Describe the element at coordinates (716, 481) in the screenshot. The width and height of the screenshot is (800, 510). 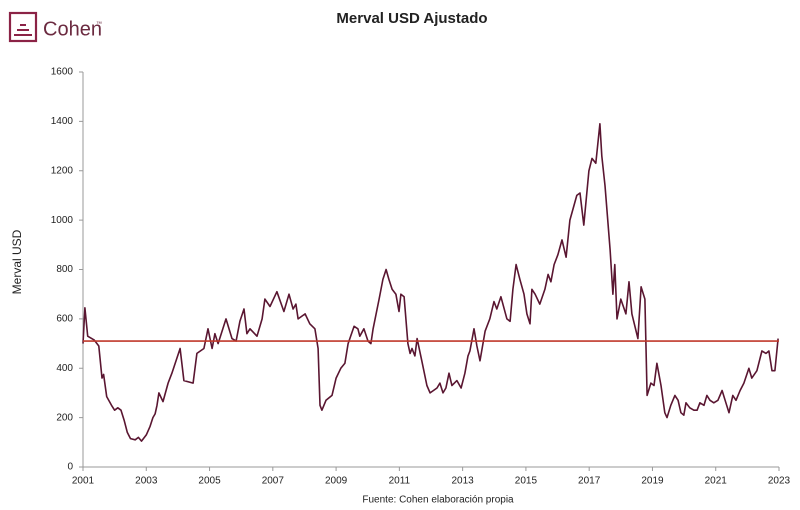
I see `x-tick-label: 2021` at that location.